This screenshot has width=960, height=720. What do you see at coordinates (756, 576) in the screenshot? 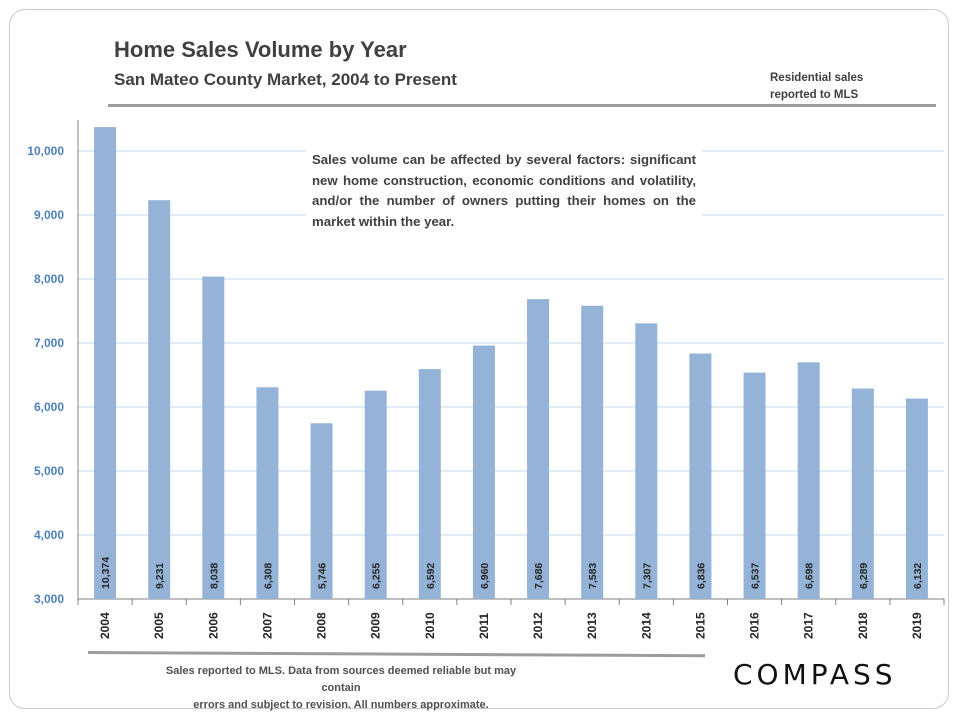
I see `bar-data-label: 6,537` at bounding box center [756, 576].